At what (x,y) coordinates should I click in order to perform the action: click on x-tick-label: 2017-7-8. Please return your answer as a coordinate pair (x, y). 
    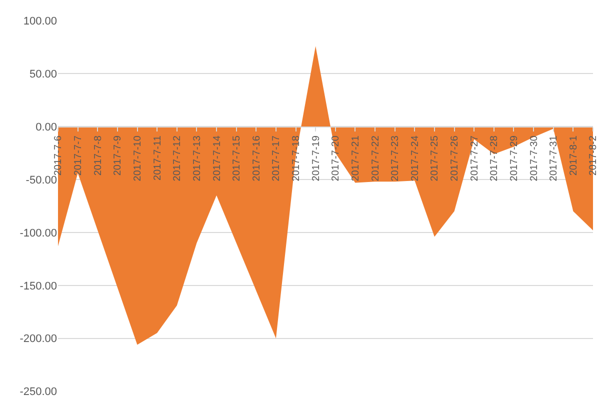
    Looking at the image, I should click on (98, 155).